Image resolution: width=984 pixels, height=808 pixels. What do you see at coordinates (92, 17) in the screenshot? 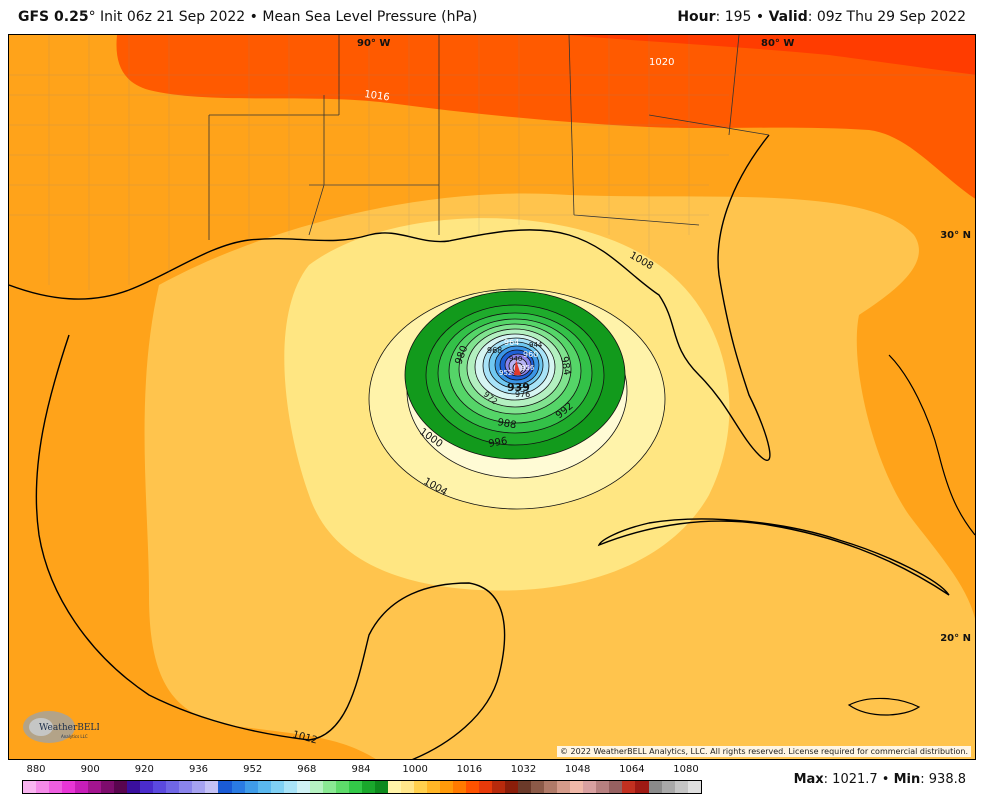
I see `degree-symbol: °` at bounding box center [92, 17].